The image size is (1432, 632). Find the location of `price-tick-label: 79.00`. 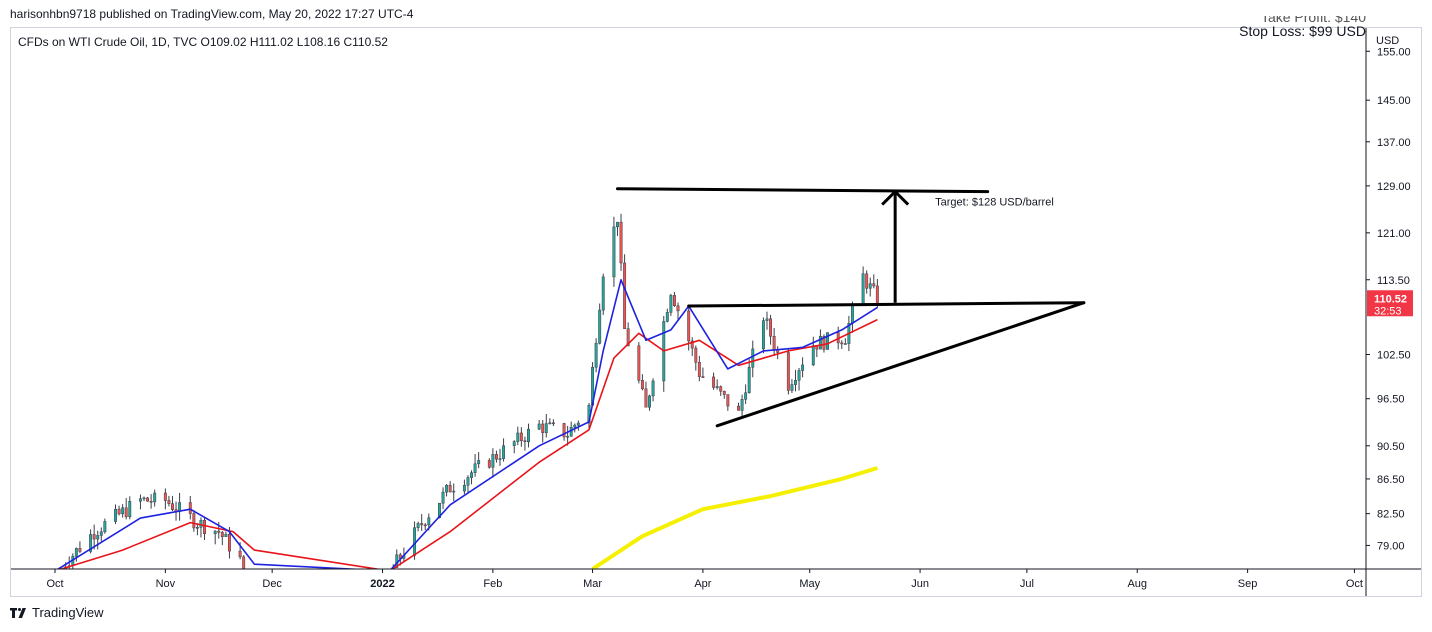

price-tick-label: 79.00 is located at coordinates (1391, 546).